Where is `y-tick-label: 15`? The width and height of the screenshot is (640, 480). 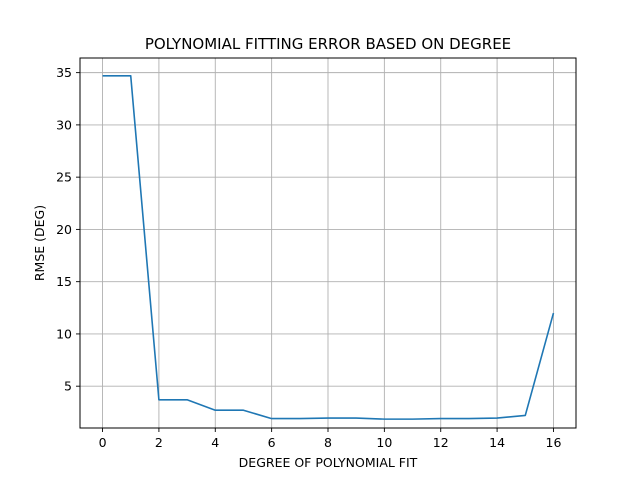
y-tick-label: 15 is located at coordinates (64, 281).